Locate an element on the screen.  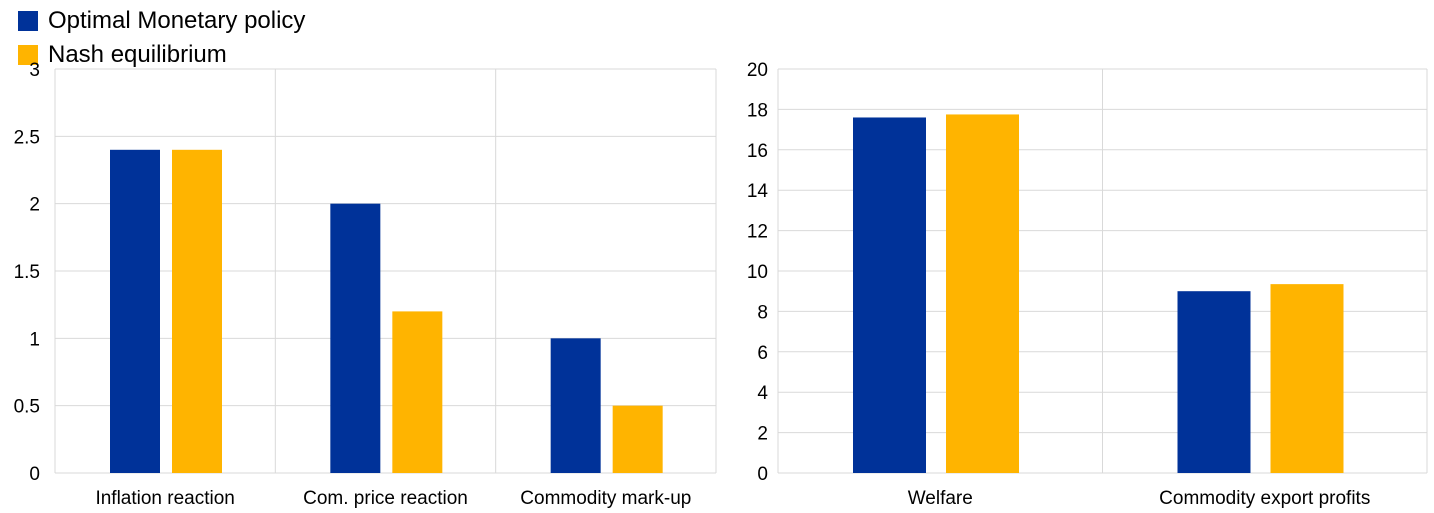
left-y-tick-label: 2.5 is located at coordinates (27, 137).